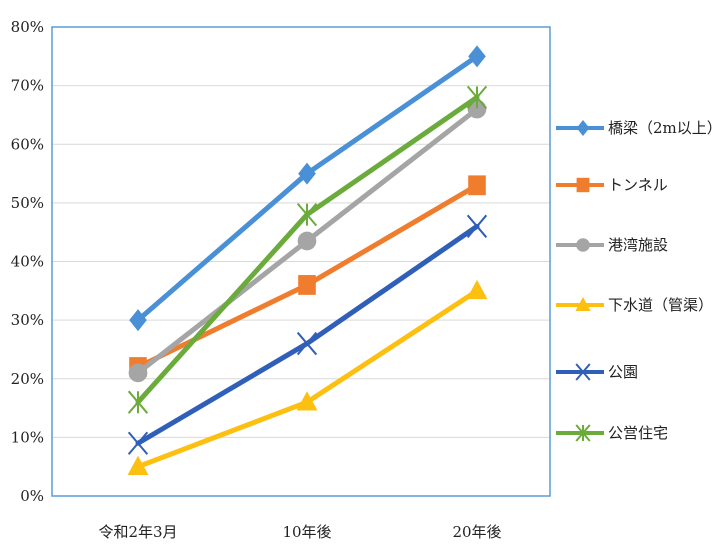  Describe the element at coordinates (27, 144) in the screenshot. I see `y-tick-label: 60%` at that location.